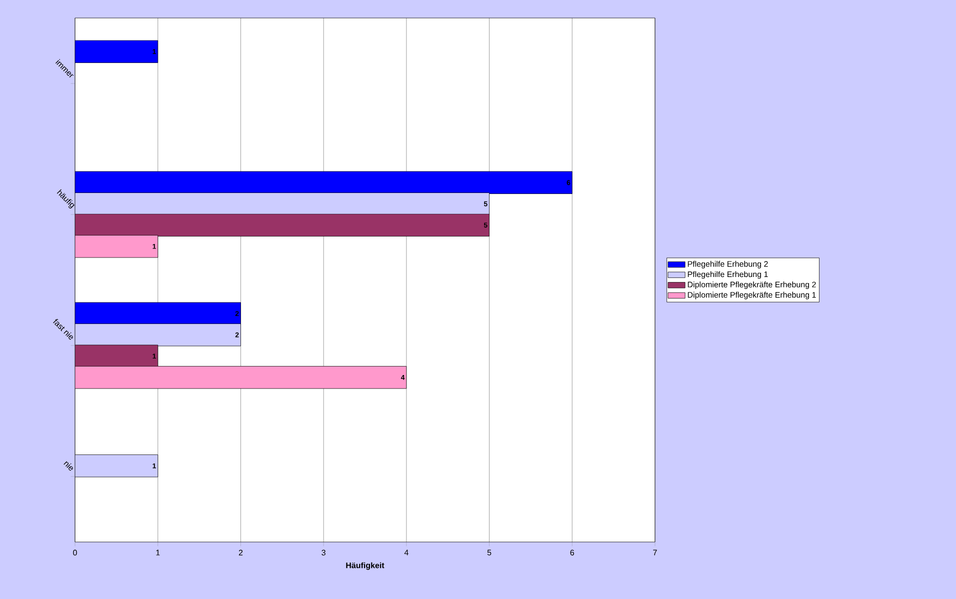  I want to click on y-tick-label: fast nie, so click(63, 329).